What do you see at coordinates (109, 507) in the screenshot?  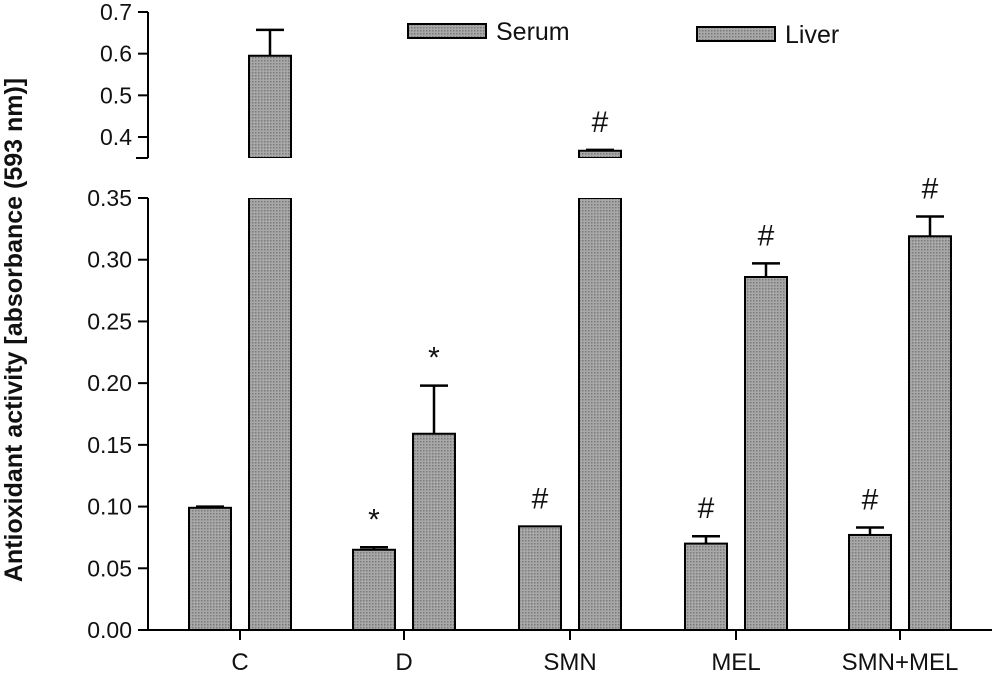 I see `y-tick-label: 0.10` at bounding box center [109, 507].